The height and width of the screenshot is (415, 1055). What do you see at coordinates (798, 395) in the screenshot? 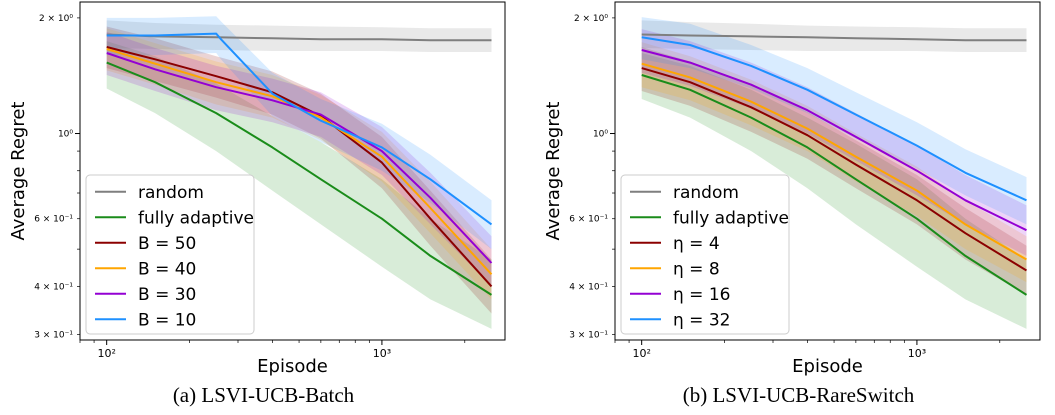
I see `chart-caption-b: (b) LSVI-UCB-RareSwitch` at bounding box center [798, 395].